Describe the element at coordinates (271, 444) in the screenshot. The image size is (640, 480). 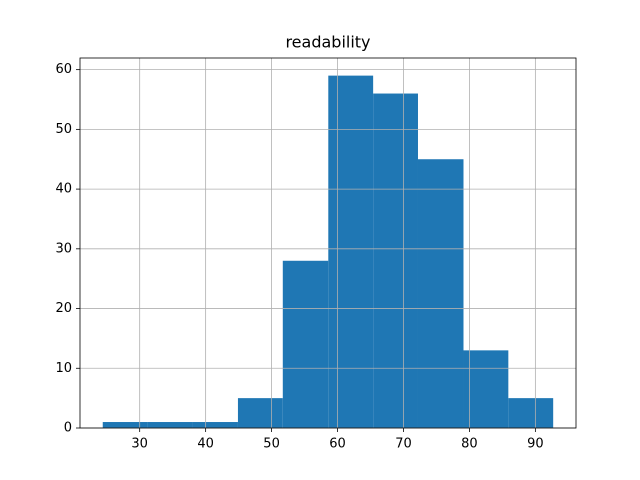
I see `x-tick-label: 50` at that location.